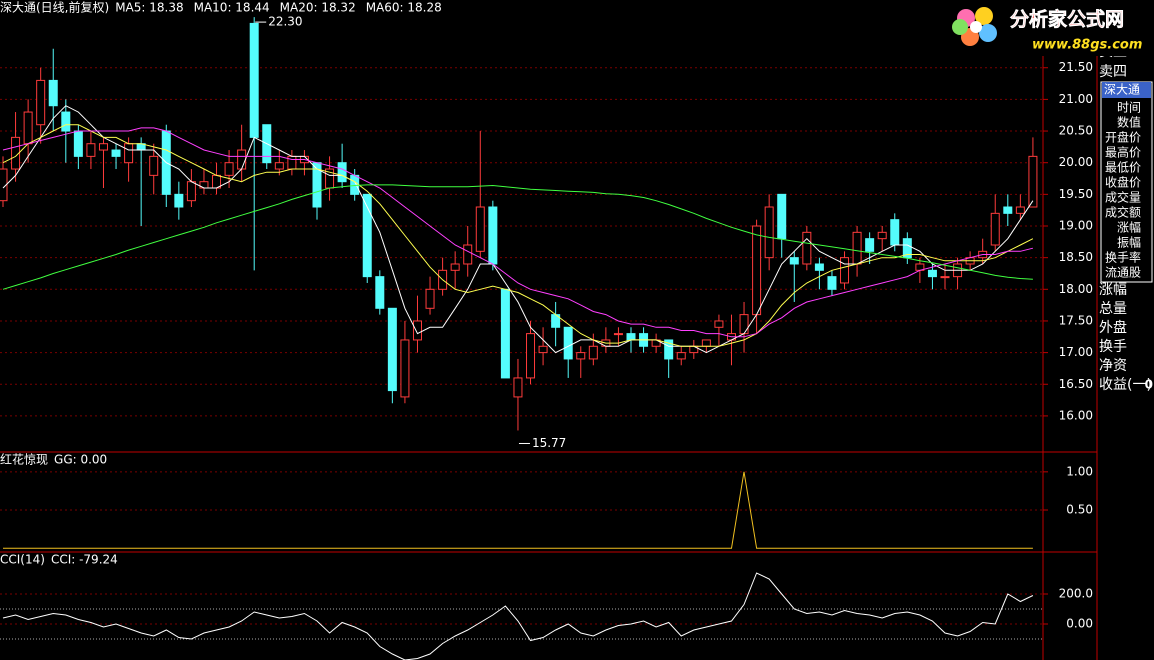  Describe the element at coordinates (1123, 168) in the screenshot. I see `list-item: 最低价` at that location.